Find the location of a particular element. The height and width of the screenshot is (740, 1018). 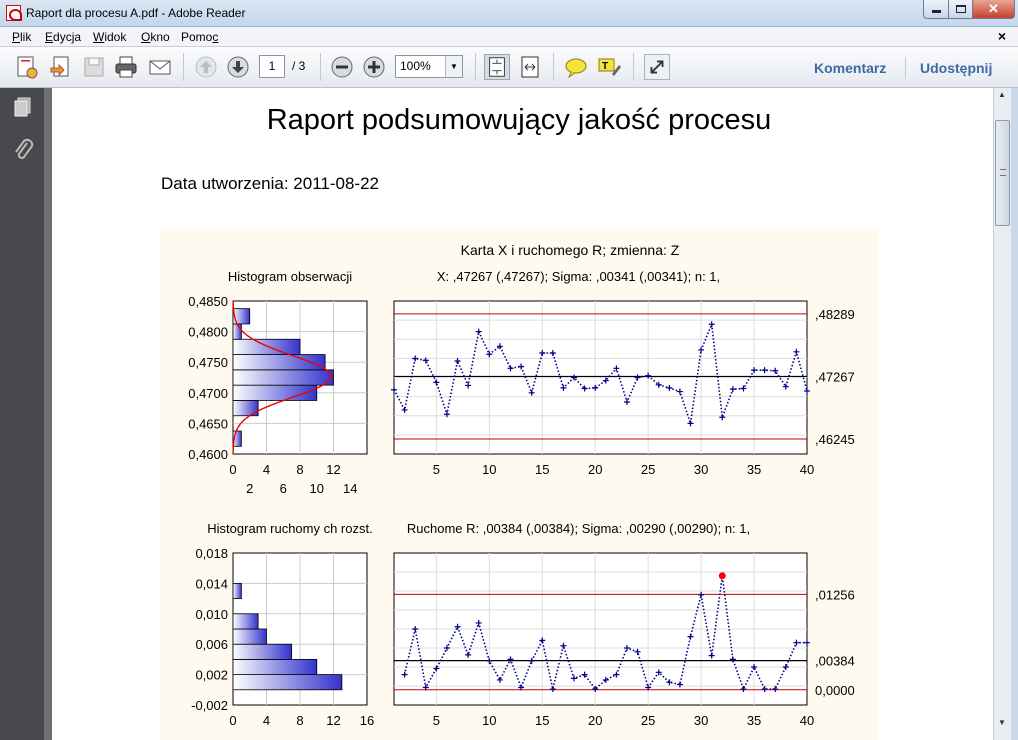

minimize-button is located at coordinates (936, 9).